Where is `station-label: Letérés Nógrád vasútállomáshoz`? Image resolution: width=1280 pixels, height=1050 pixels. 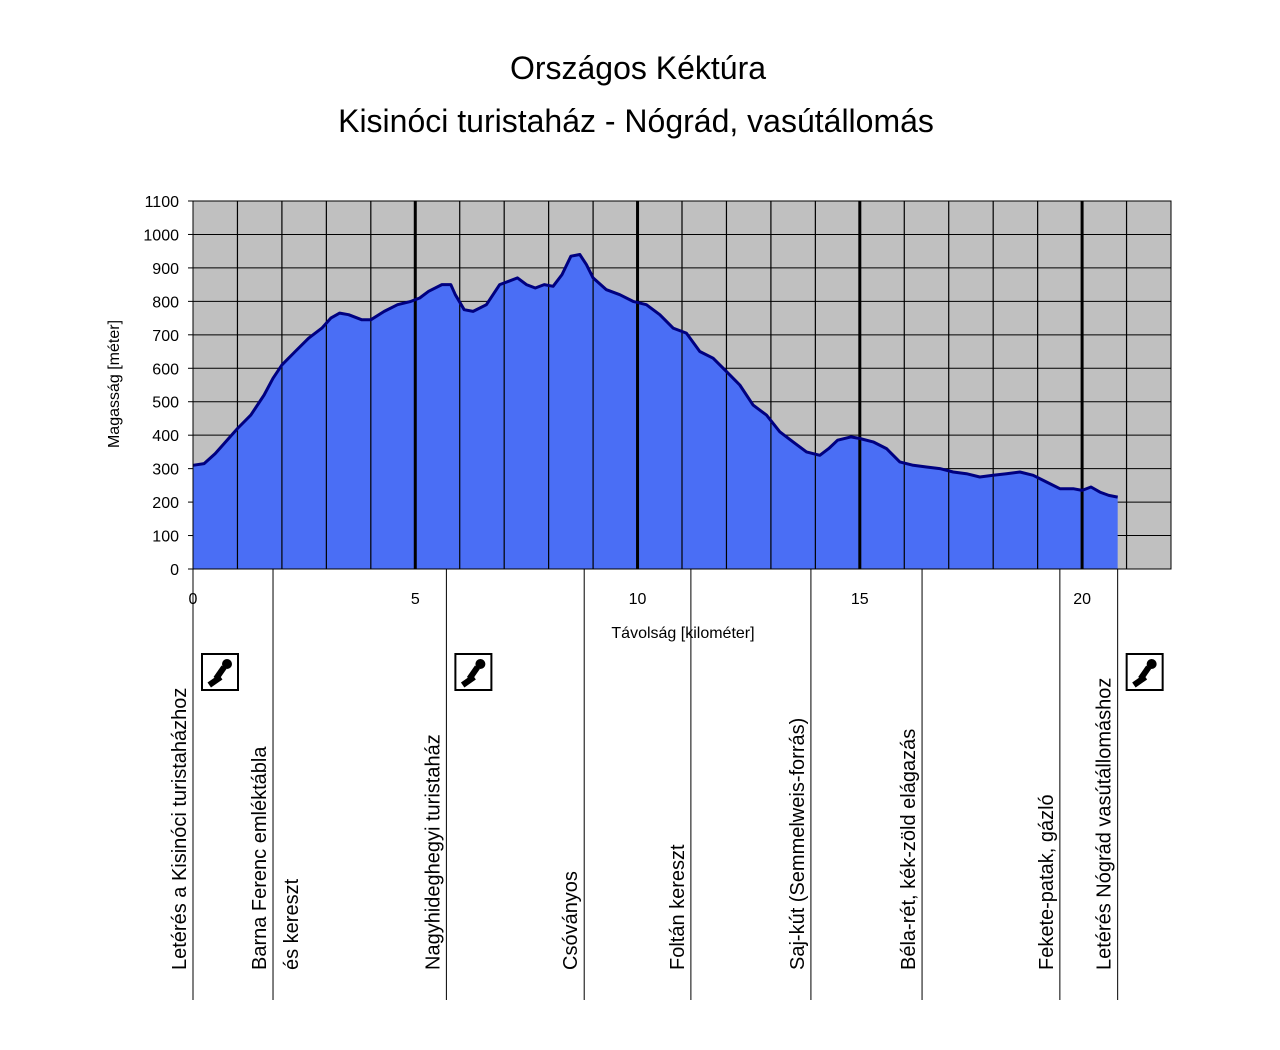
station-label: Letérés Nógrád vasútállomáshoz is located at coordinates (1105, 824).